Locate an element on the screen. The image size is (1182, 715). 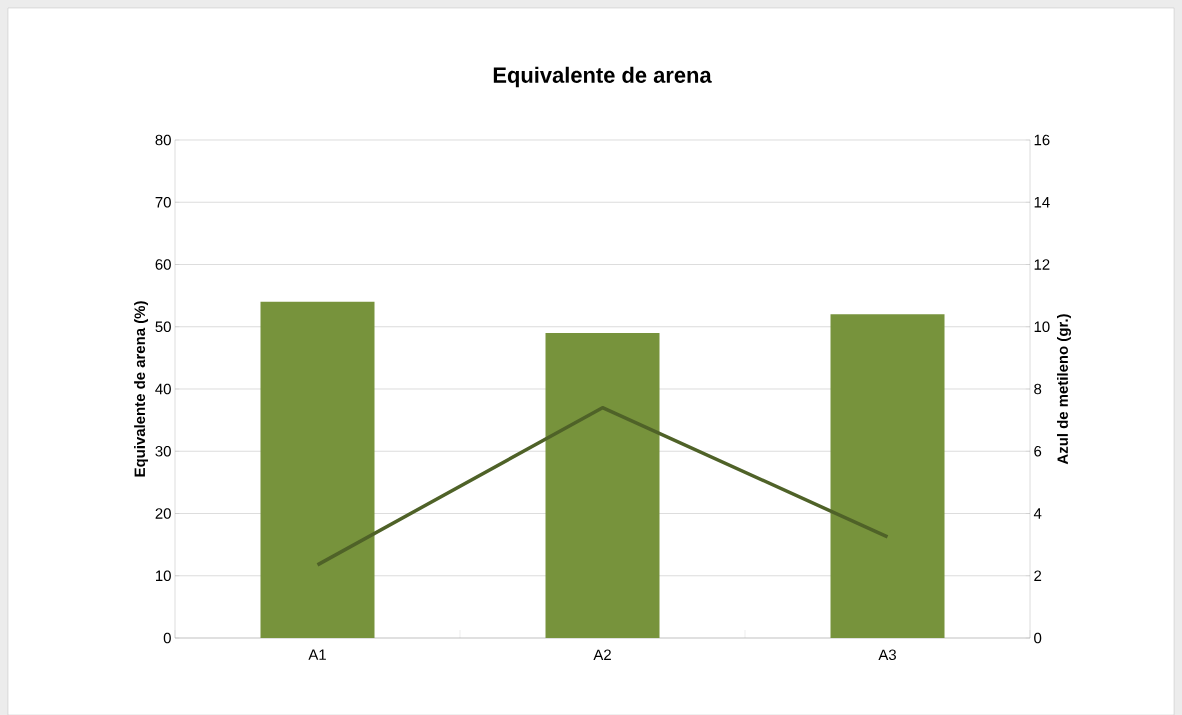
y2-tick-label: 12 is located at coordinates (1042, 264).